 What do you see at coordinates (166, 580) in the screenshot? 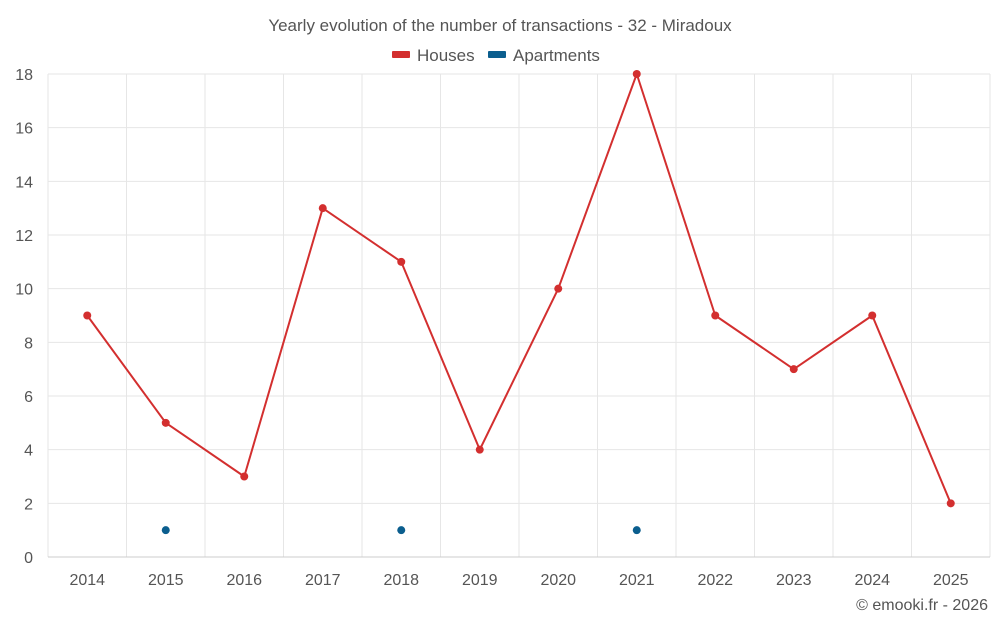
I see `x-tick-label: 2015` at bounding box center [166, 580].